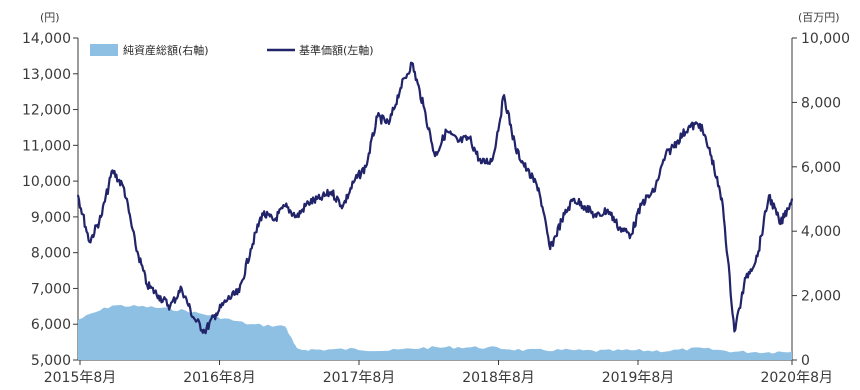 The image size is (860, 390). What do you see at coordinates (50, 17) in the screenshot?
I see `left-axis-unit: (円)` at bounding box center [50, 17].